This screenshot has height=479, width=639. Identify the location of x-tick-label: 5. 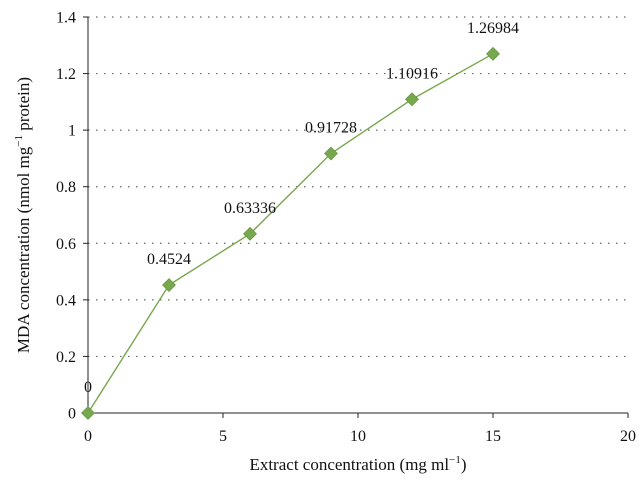
(223, 436).